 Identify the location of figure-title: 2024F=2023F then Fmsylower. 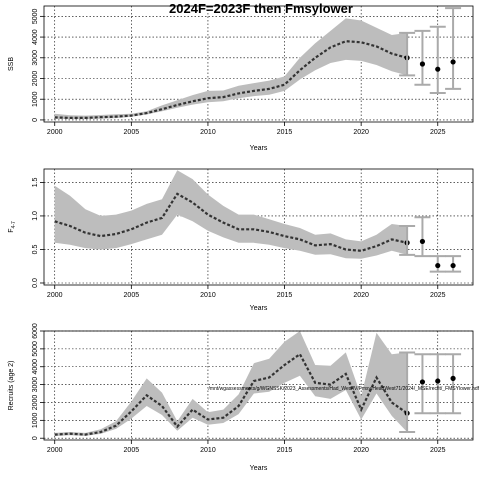
(261, 8).